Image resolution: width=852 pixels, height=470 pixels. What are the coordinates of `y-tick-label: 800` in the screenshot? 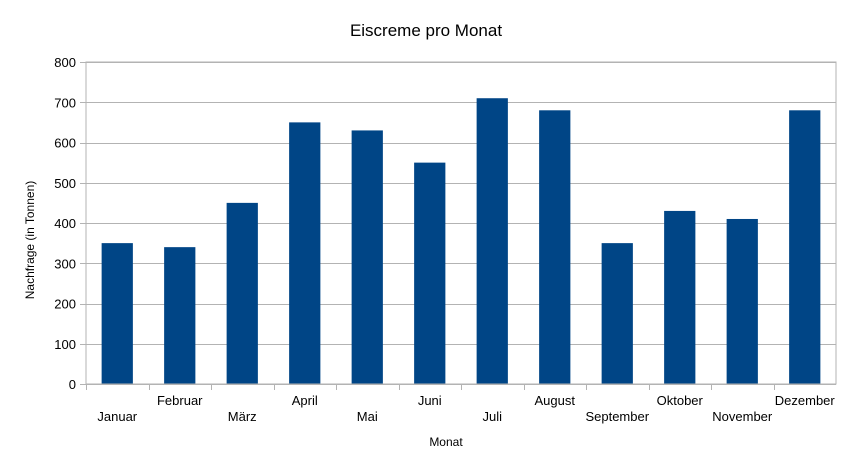 It's located at (65, 62).